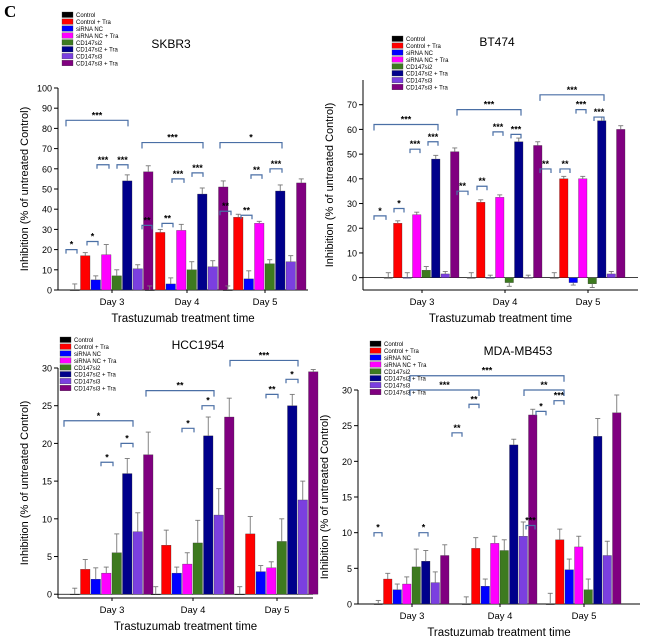 This screenshot has height=640, width=650. What do you see at coordinates (88, 355) in the screenshot?
I see `legend-label: siRNA NC` at bounding box center [88, 355].